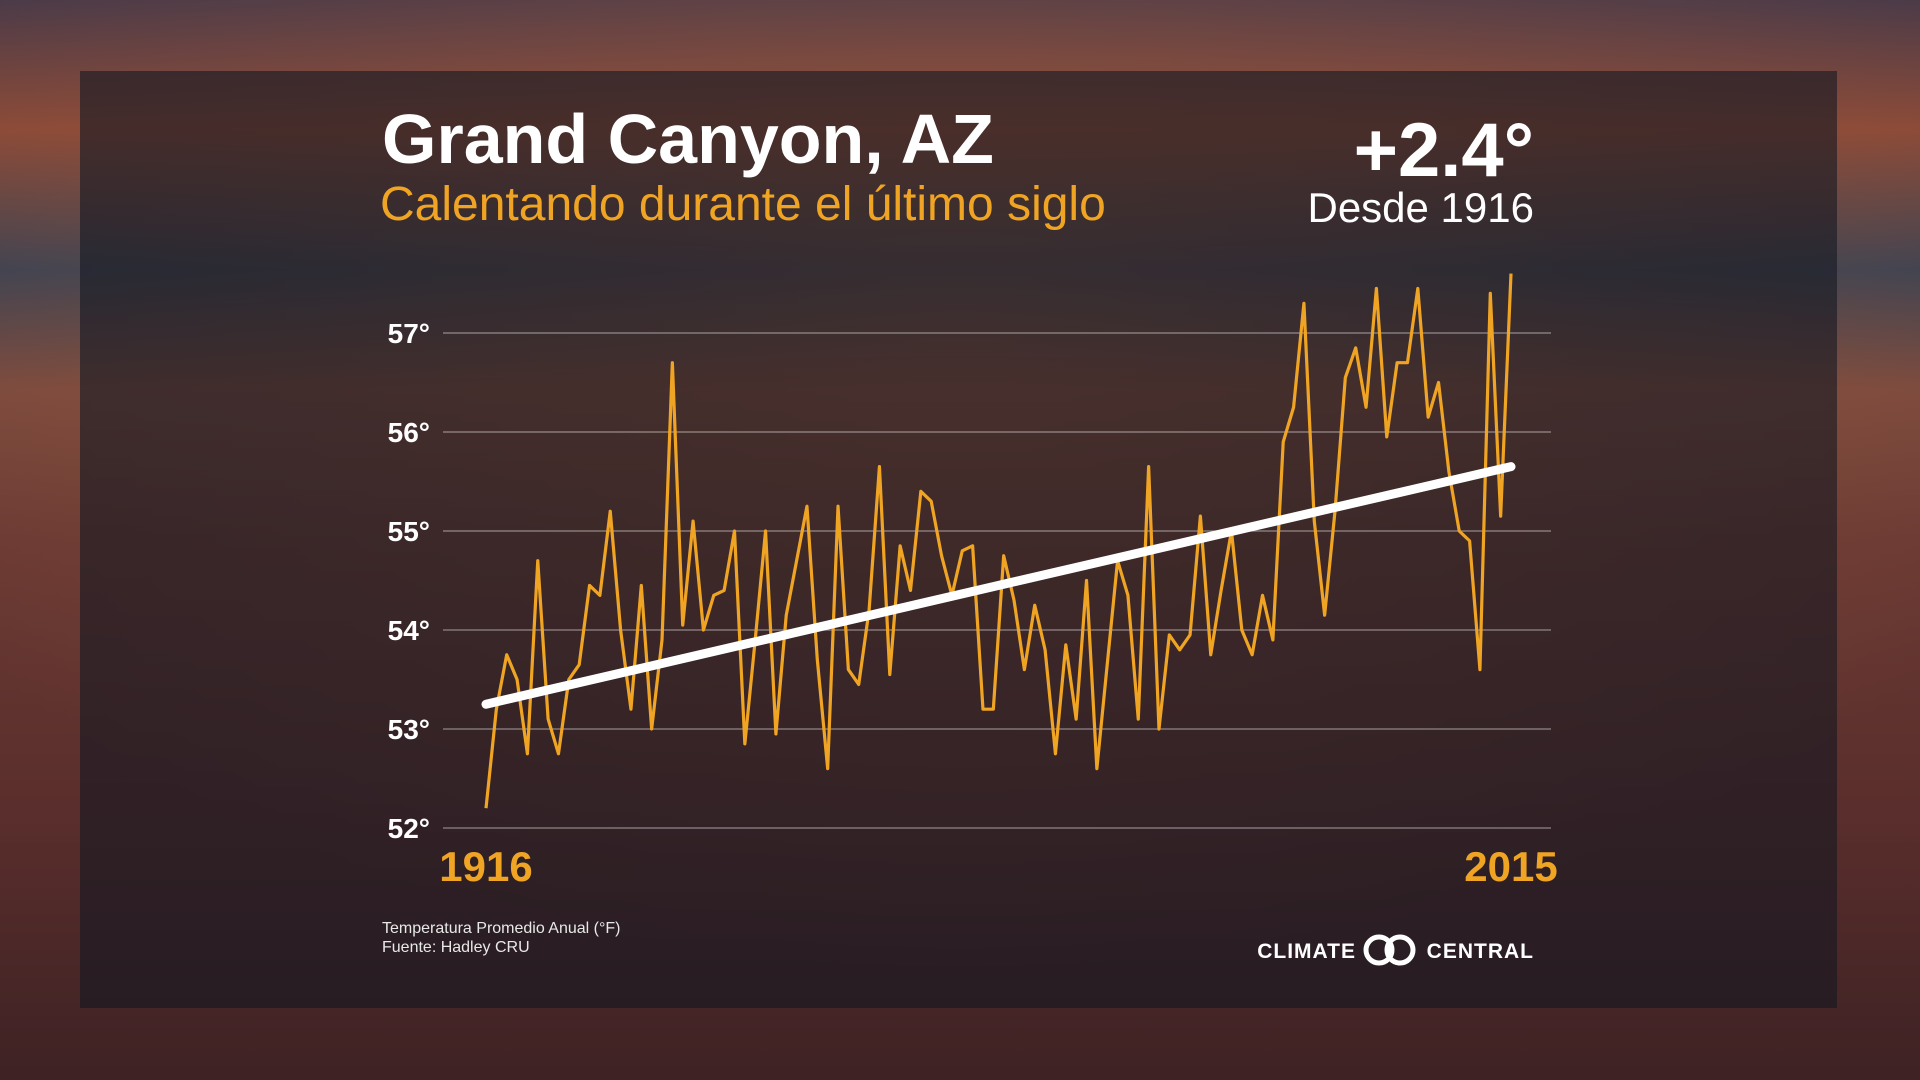 The image size is (1920, 1080). I want to click on logo-text: CLIMATE, so click(1306, 951).